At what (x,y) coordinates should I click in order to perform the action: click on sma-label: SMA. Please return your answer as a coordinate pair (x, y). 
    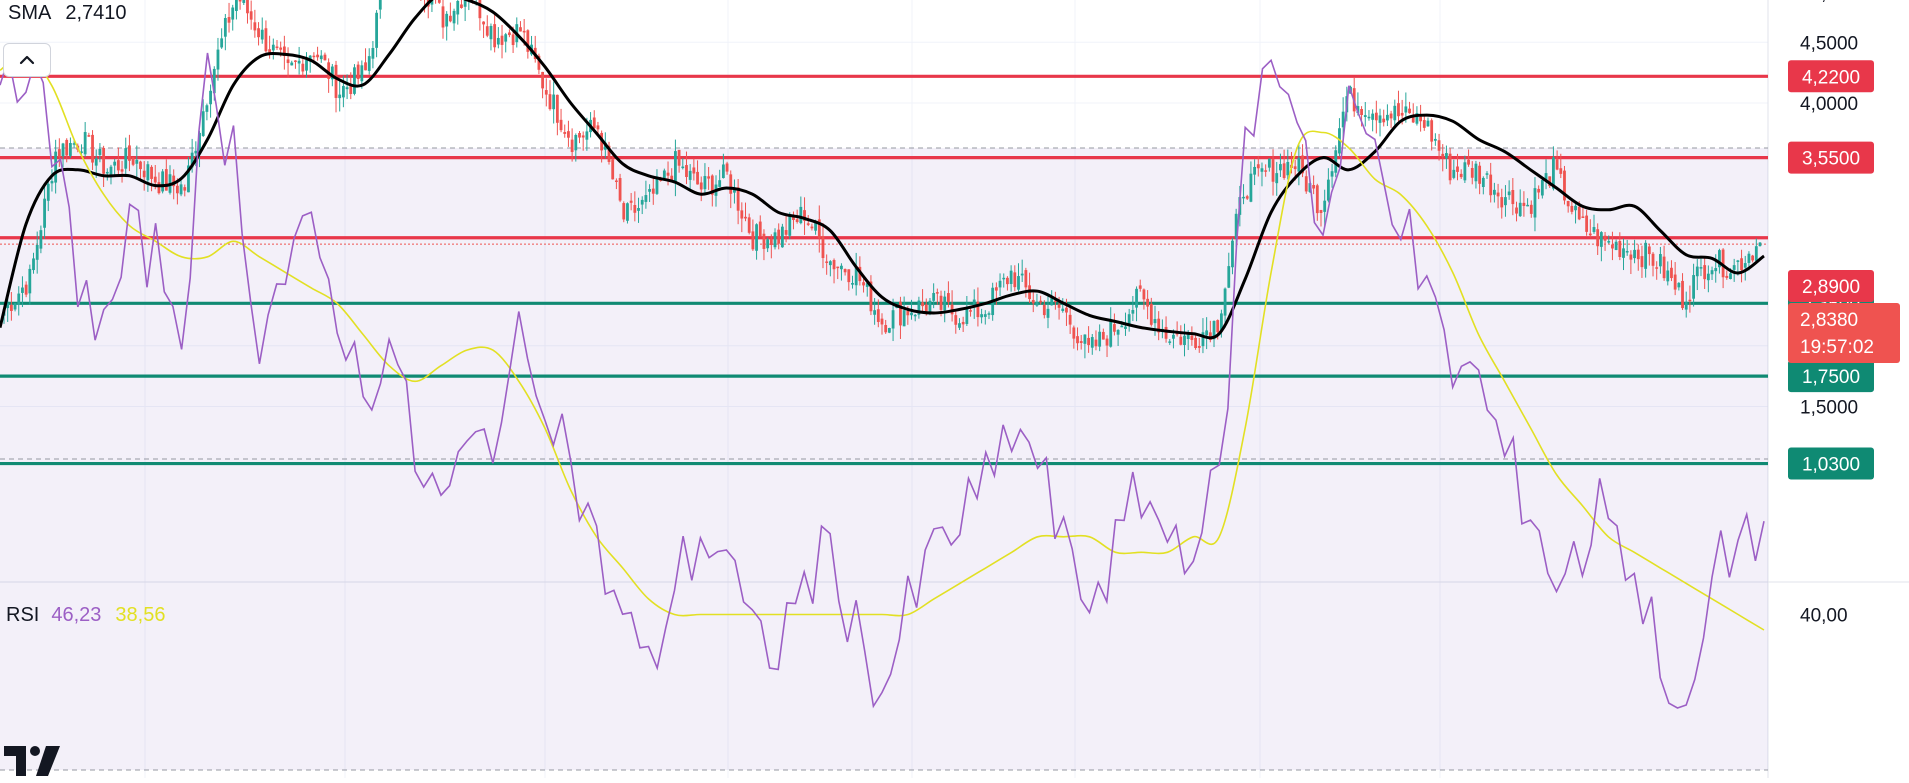
    Looking at the image, I should click on (29, 13).